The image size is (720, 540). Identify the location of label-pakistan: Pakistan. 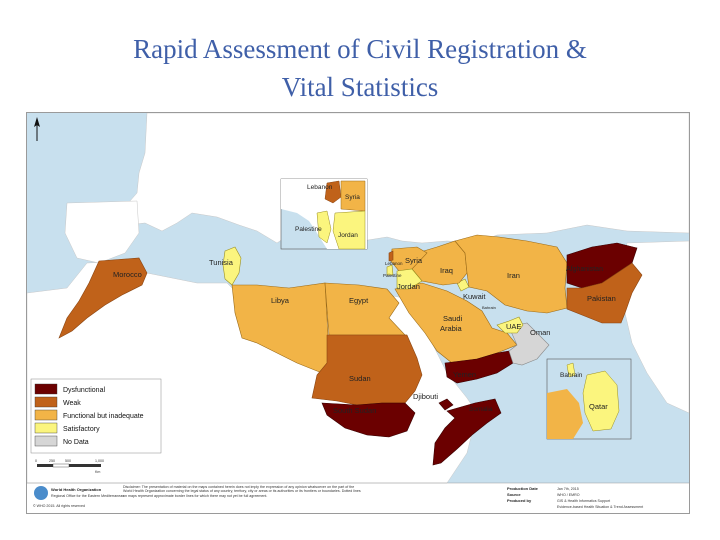
(601, 298).